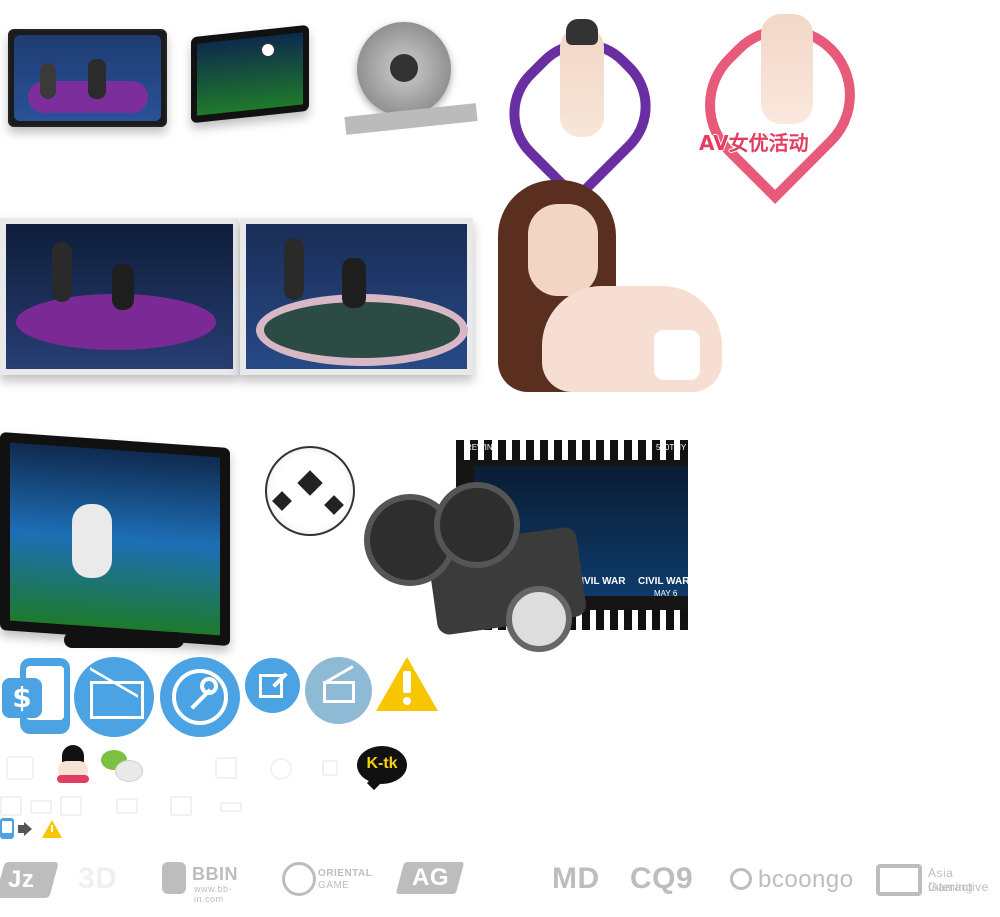  What do you see at coordinates (121, 806) in the screenshot?
I see `ghost-icon-row` at bounding box center [121, 806].